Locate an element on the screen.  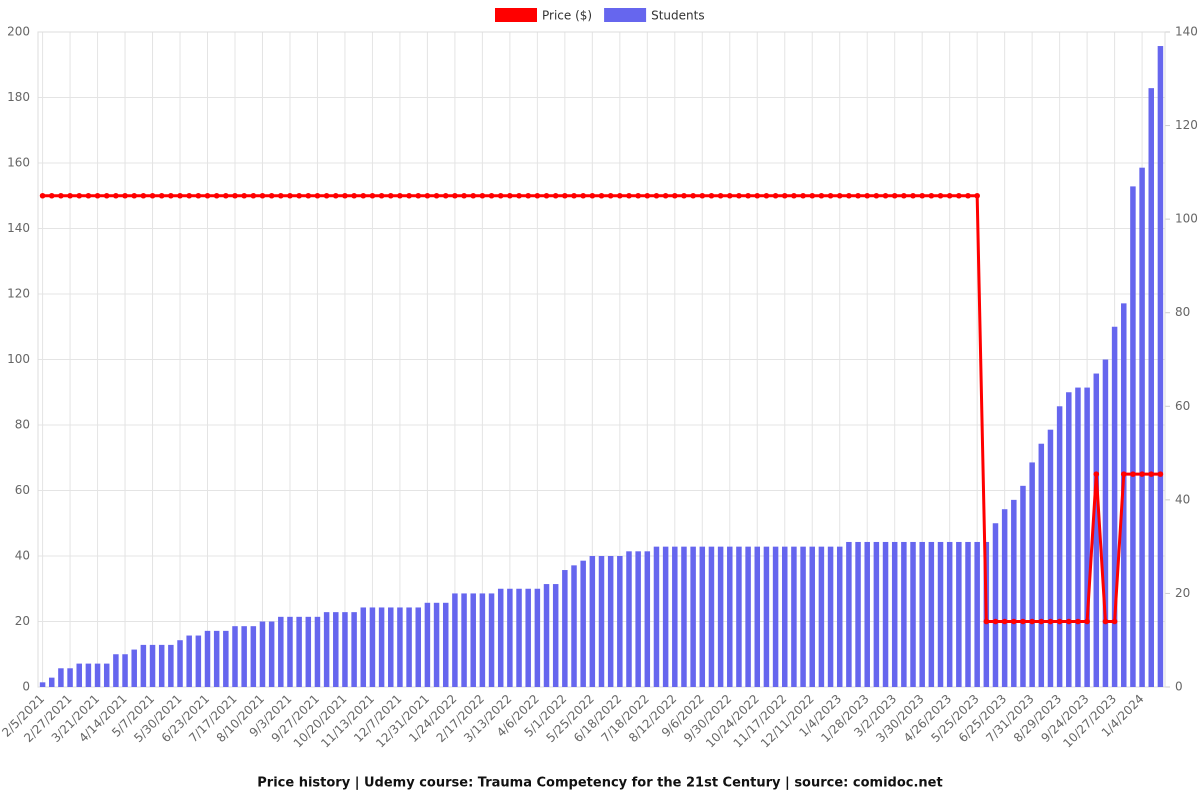
legend-label: Price ($) is located at coordinates (567, 16).